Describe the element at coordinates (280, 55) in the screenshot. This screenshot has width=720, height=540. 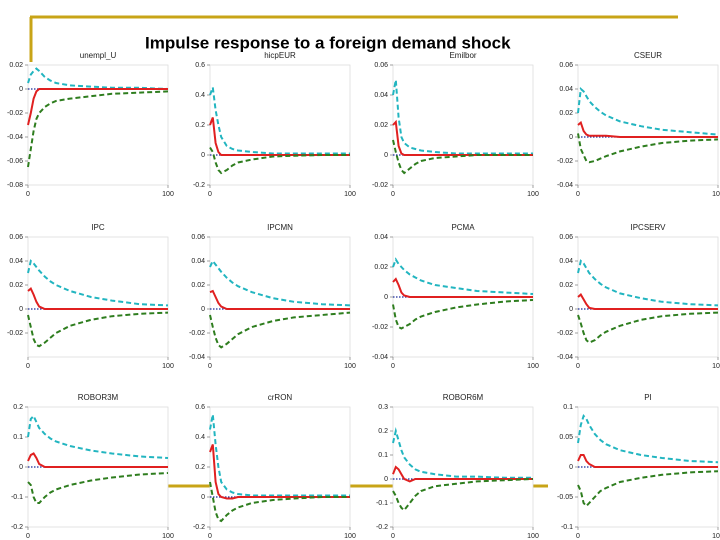
I see `panel-title: hicpEUR` at that location.